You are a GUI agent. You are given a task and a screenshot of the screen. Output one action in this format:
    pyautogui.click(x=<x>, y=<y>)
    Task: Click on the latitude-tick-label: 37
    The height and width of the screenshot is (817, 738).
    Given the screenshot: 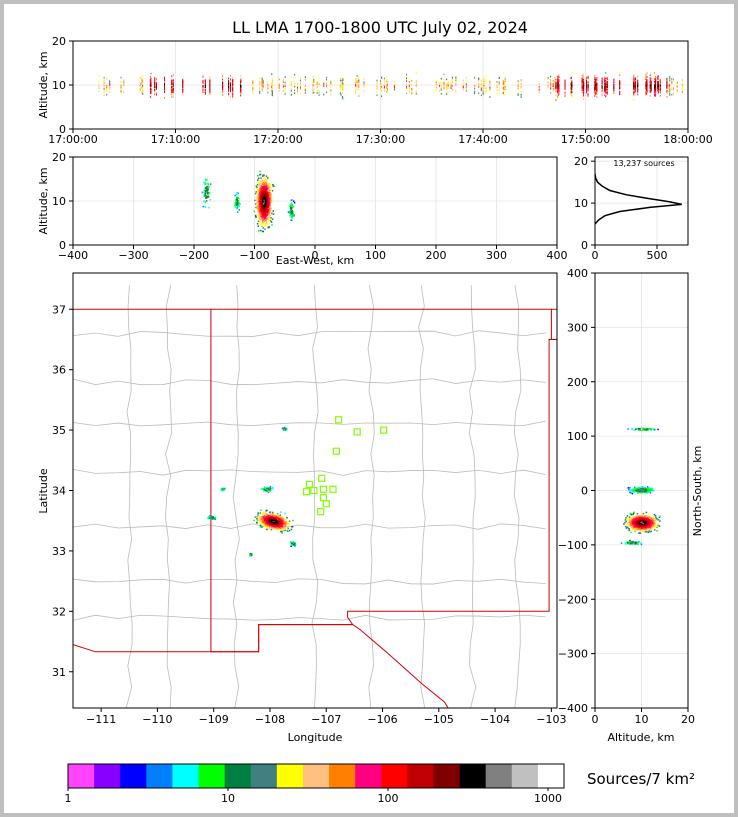 What is the action you would take?
    pyautogui.click(x=59, y=309)
    